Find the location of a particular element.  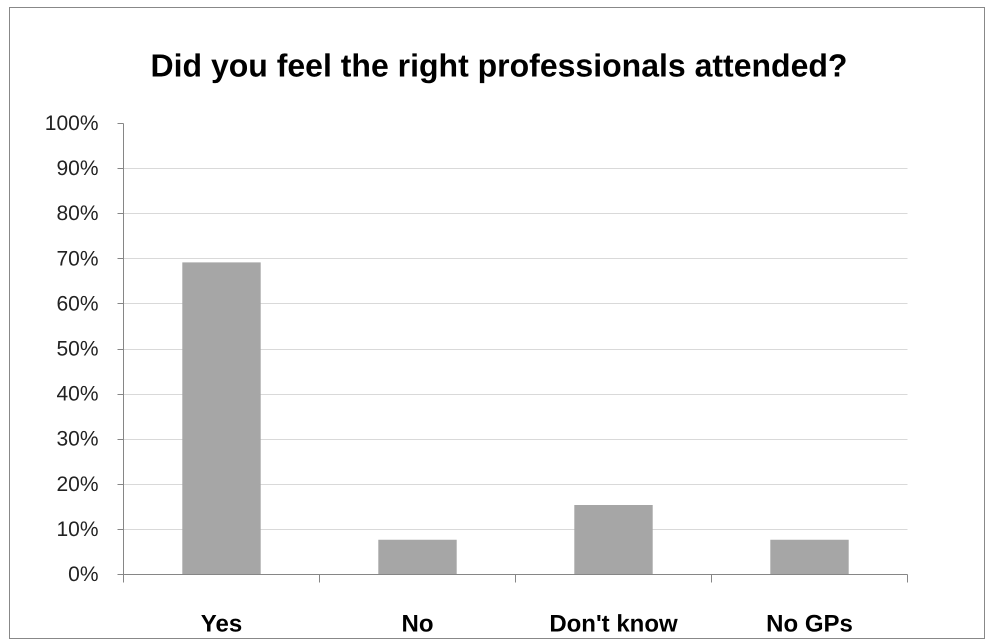

y-tick-label: 10% is located at coordinates (77, 529).